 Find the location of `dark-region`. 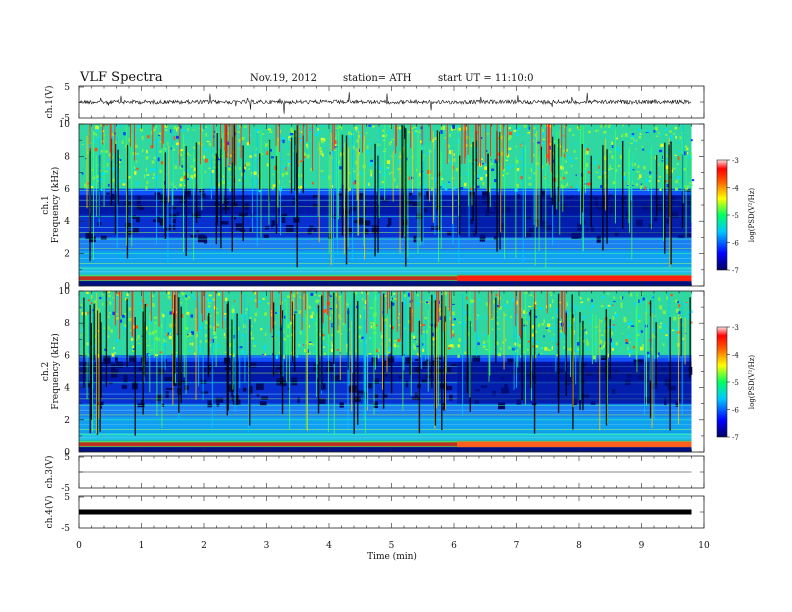

dark-region is located at coordinates (574, 216).